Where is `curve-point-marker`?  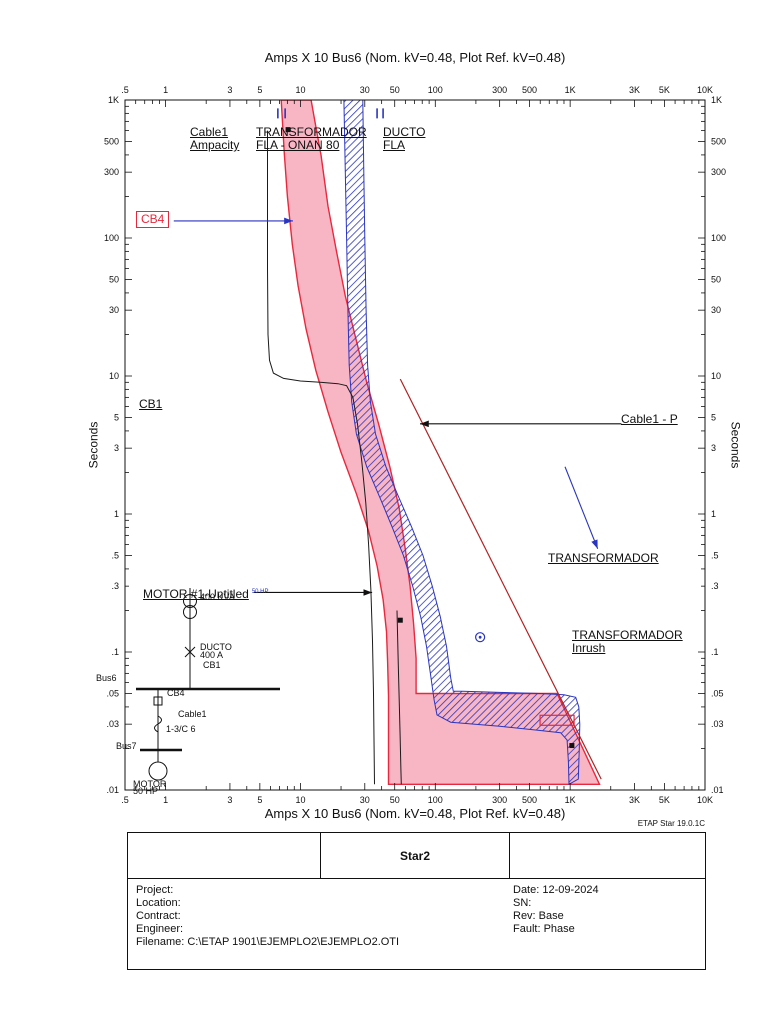
curve-point-marker is located at coordinates (400, 620).